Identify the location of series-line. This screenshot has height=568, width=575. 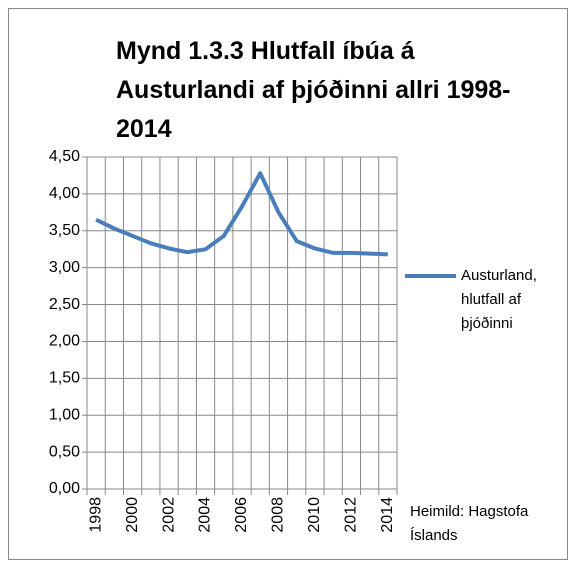
(241, 214).